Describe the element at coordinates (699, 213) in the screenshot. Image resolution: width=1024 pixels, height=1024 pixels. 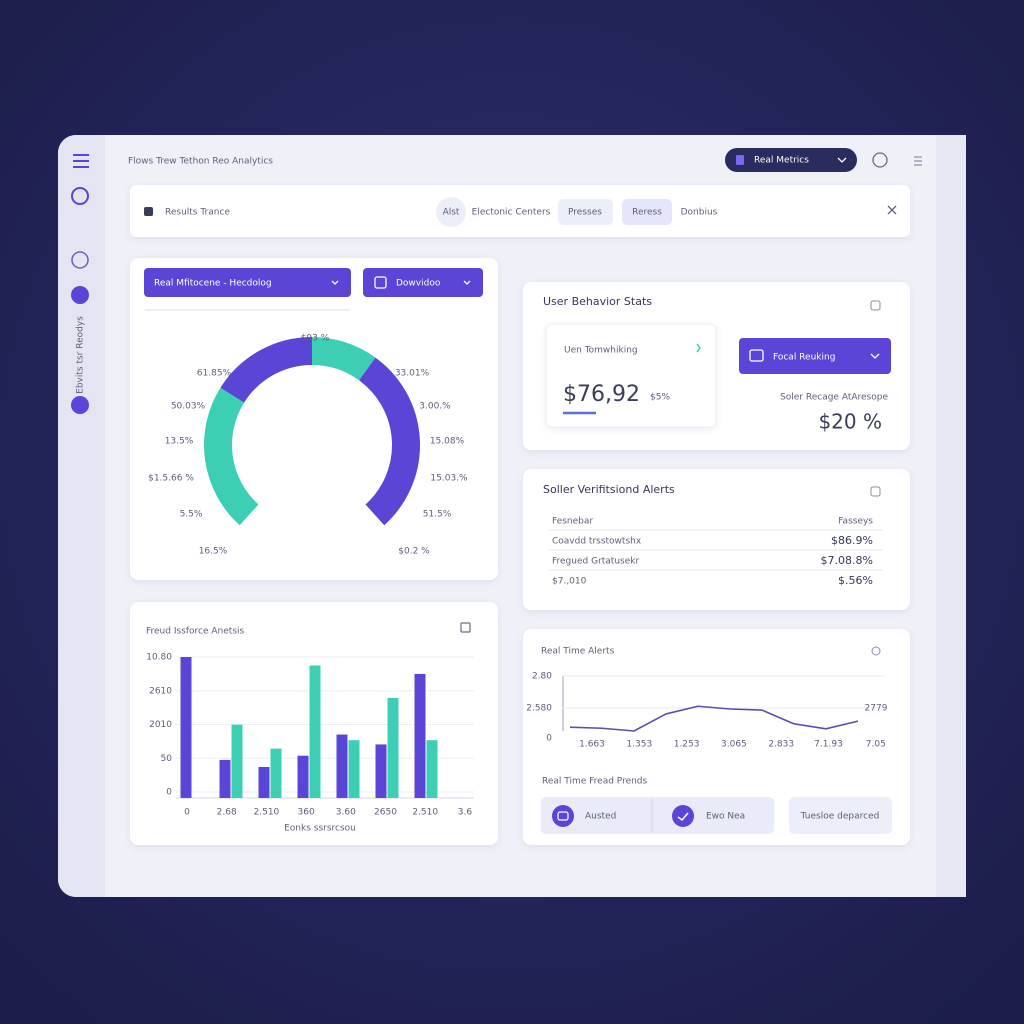
I see `tab: Donbius` at that location.